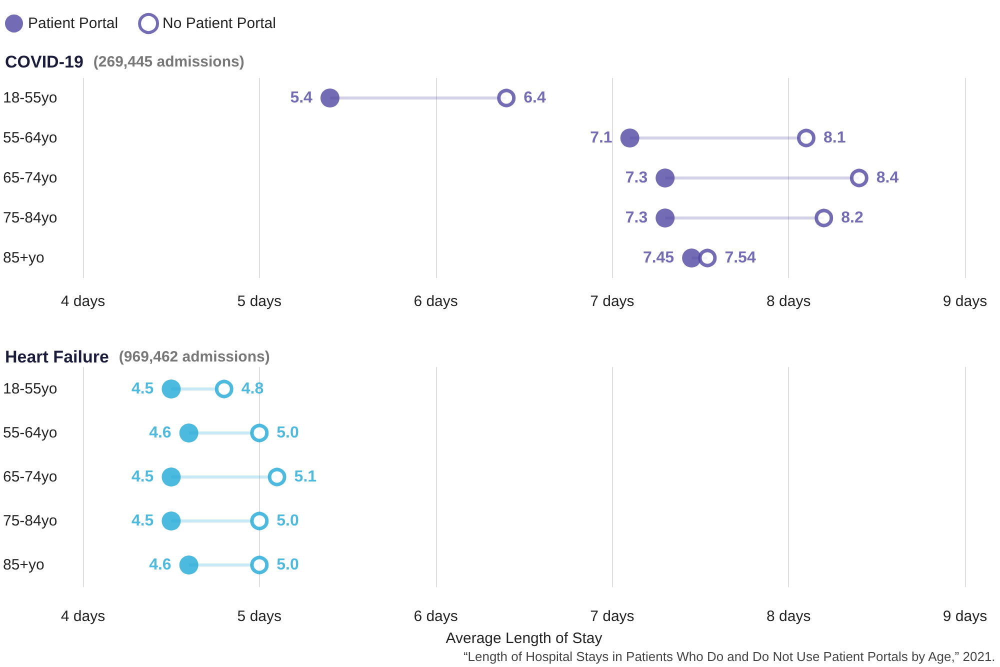  I want to click on data-label: 6.4, so click(535, 98).